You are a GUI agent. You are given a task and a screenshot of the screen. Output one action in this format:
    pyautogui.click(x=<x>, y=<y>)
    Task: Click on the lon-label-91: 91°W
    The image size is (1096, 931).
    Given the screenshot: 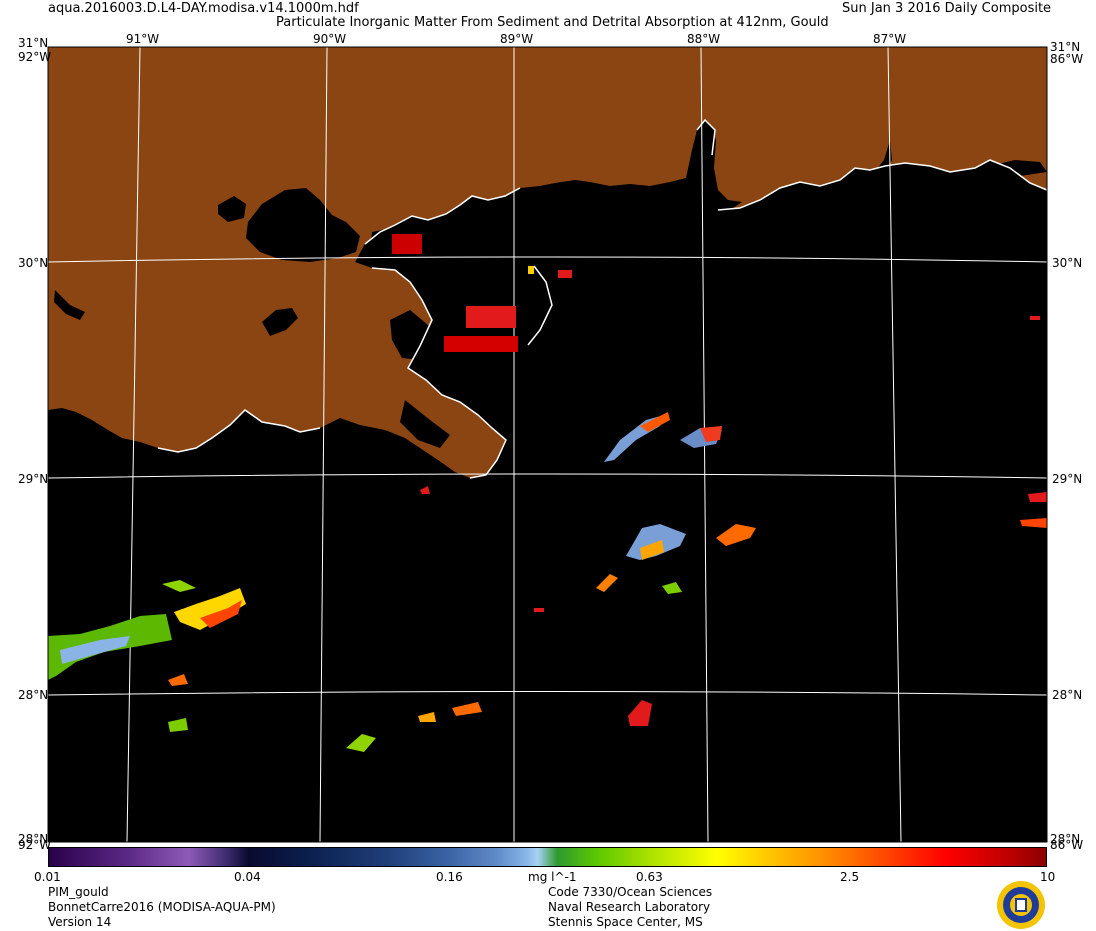 What is the action you would take?
    pyautogui.click(x=143, y=39)
    